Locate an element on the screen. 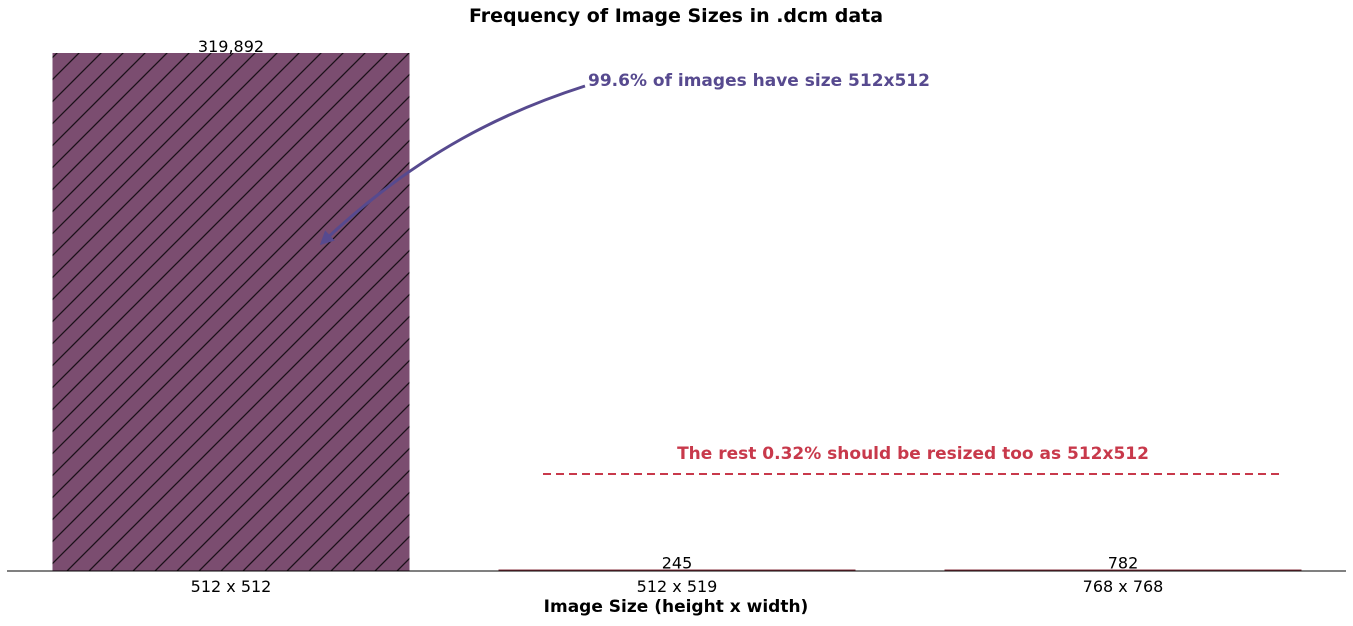 Image resolution: width=1353 pixels, height=626 pixels. bar-768x768 is located at coordinates (1123, 570).